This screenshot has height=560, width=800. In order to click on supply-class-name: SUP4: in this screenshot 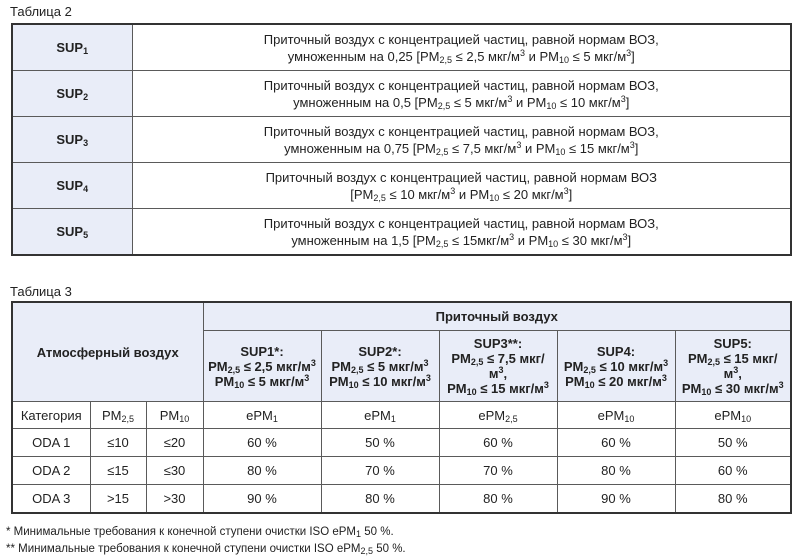, I will do `click(616, 351)`.